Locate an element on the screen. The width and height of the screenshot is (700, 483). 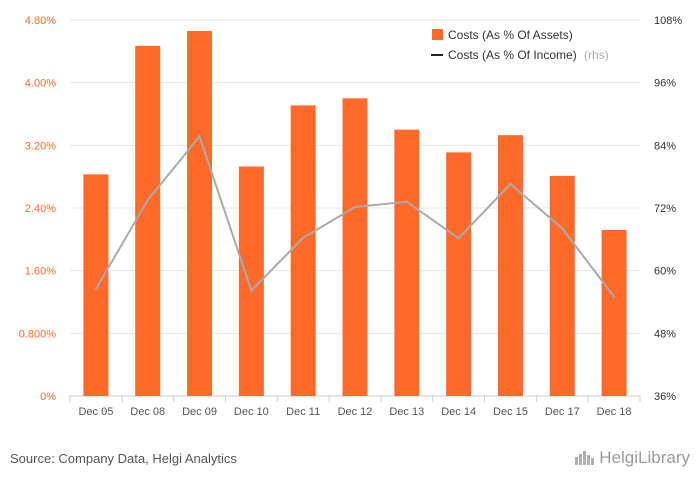
x-tick-label: Dec 10 is located at coordinates (251, 412).